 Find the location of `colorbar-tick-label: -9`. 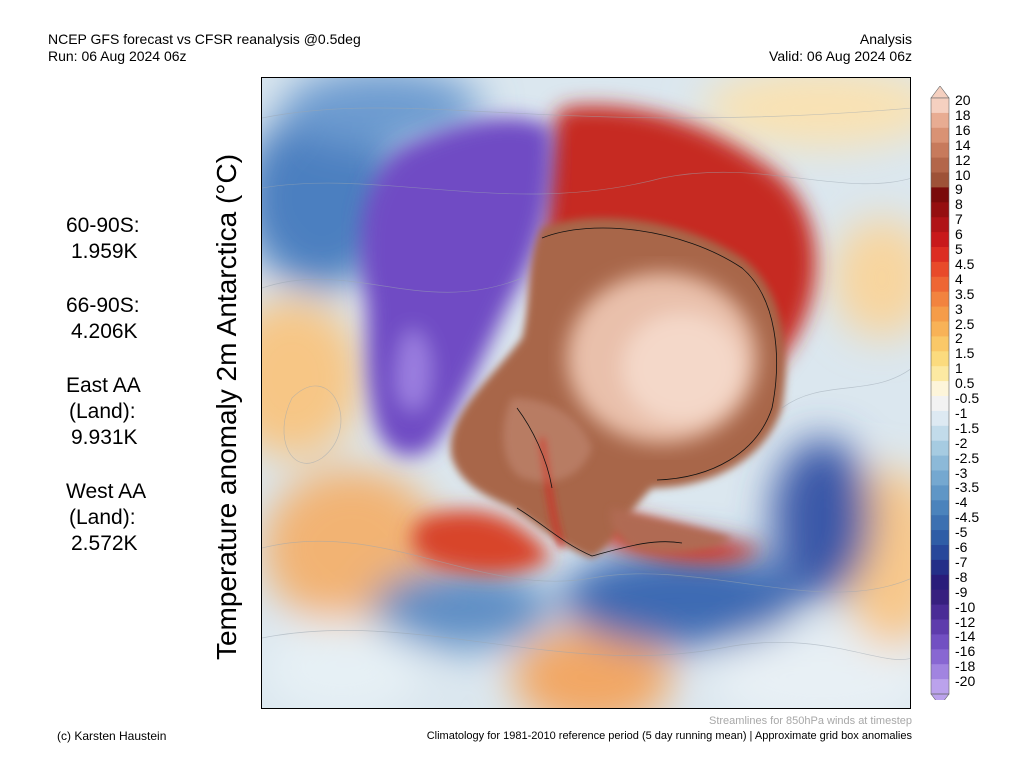

colorbar-tick-label: -9 is located at coordinates (961, 591).